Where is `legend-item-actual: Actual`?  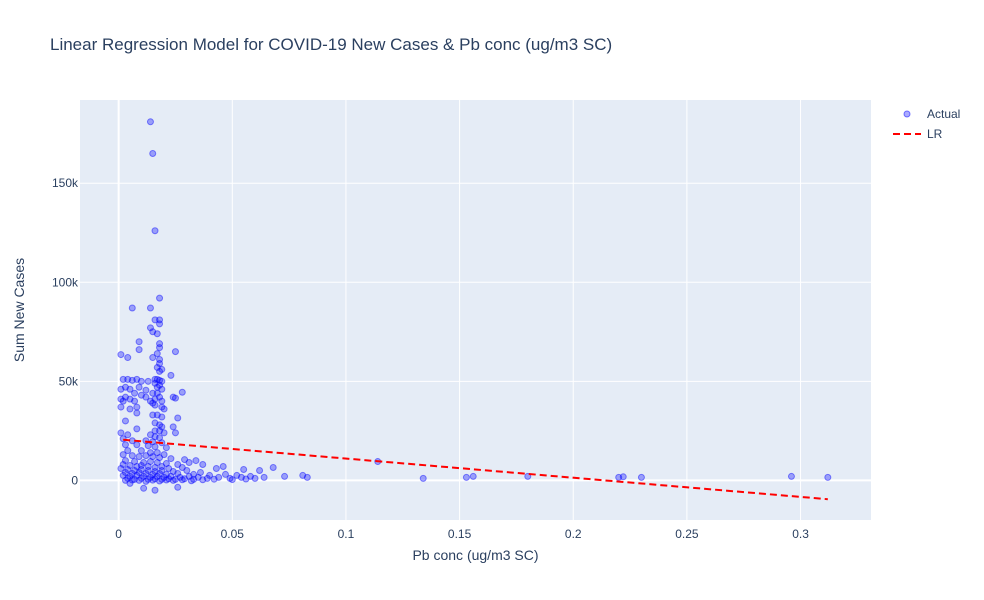 legend-item-actual: Actual is located at coordinates (931, 114).